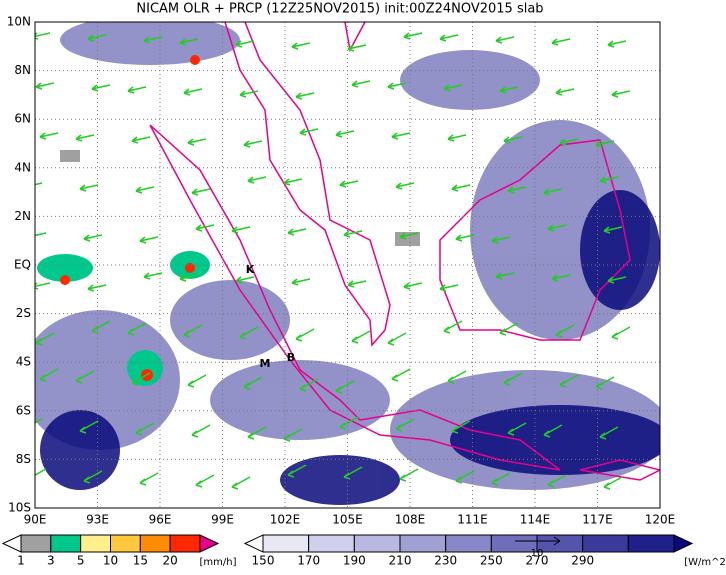 This screenshot has width=726, height=575. What do you see at coordinates (81, 561) in the screenshot?
I see `legend-label: 5` at bounding box center [81, 561].